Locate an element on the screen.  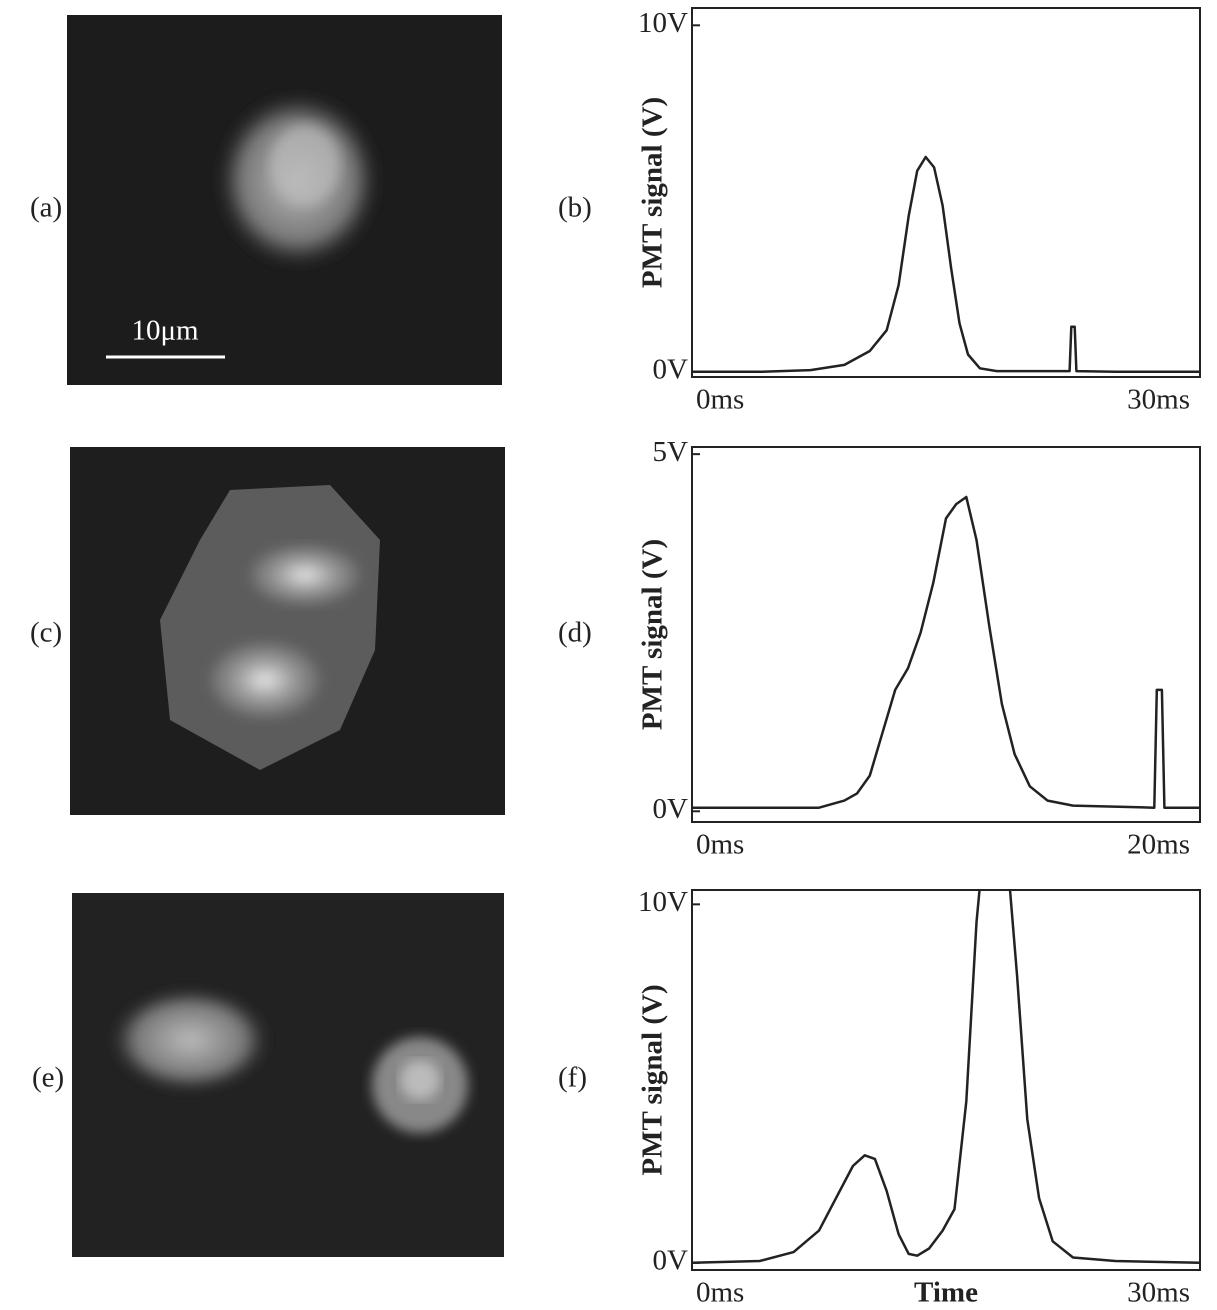
scale-bar-label: 10μm is located at coordinates (165, 331).